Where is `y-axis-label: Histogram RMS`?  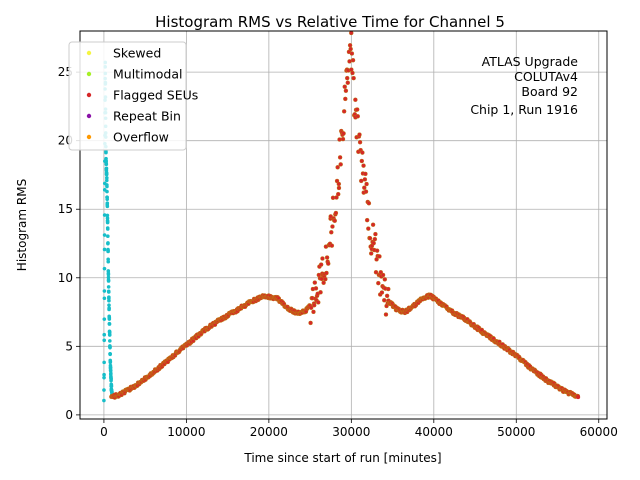 y-axis-label: Histogram RMS is located at coordinates (22, 225).